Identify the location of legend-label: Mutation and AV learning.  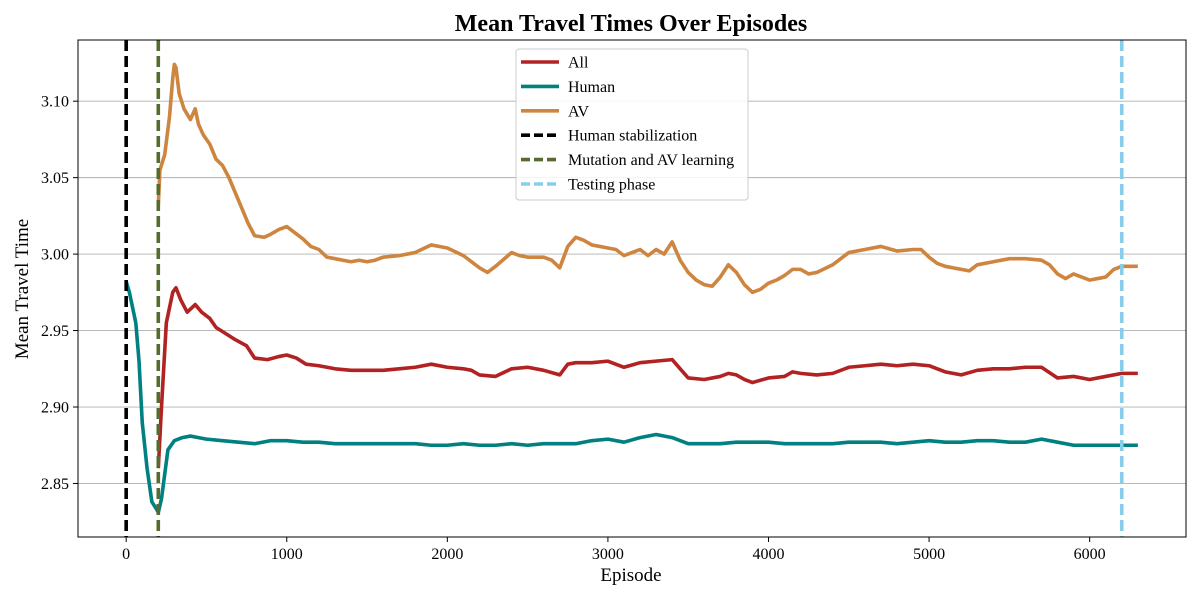
(651, 160).